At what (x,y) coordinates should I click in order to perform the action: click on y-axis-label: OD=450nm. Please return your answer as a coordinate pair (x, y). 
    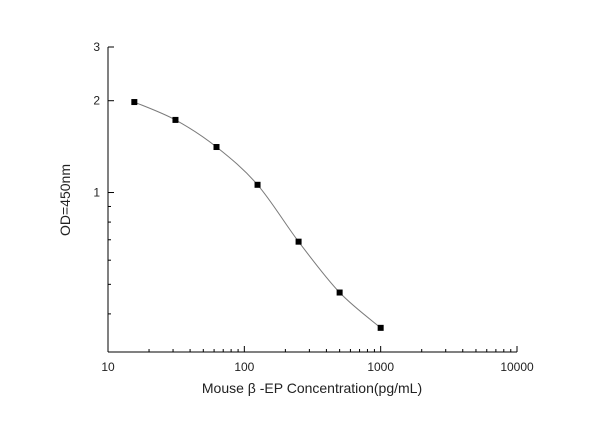
    Looking at the image, I should click on (65, 200).